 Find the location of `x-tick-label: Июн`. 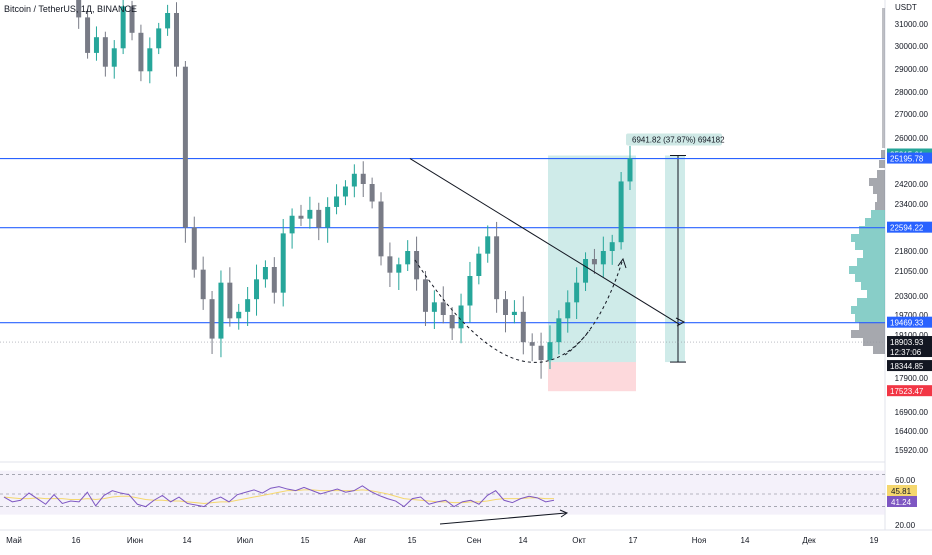

x-tick-label: Июн is located at coordinates (135, 540).